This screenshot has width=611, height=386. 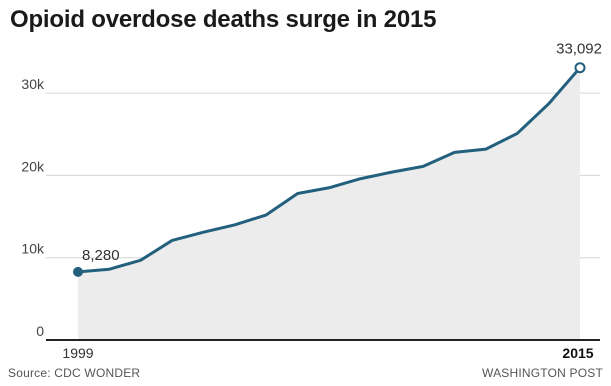 What do you see at coordinates (33, 207) in the screenshot?
I see `y-axis-ticks: 0 10k 20k 30k` at bounding box center [33, 207].